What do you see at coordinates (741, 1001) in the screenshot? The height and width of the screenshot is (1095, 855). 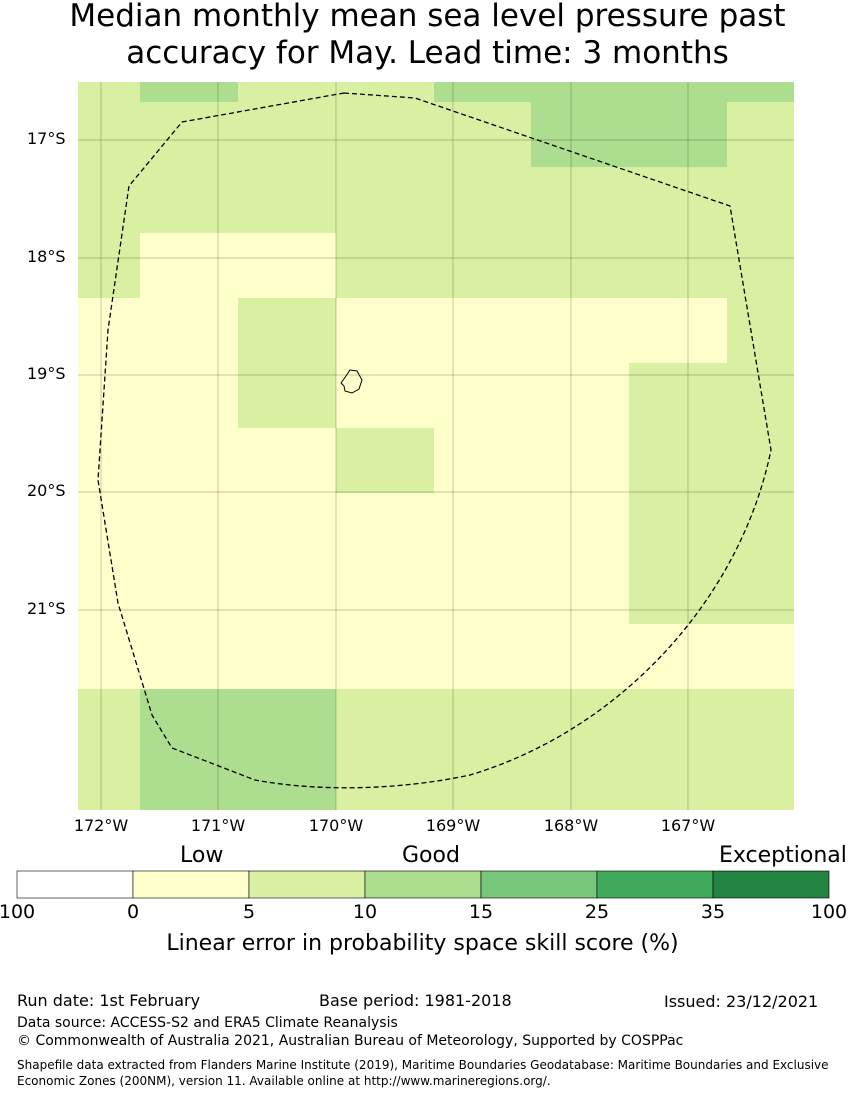 I see `issued-date: Issued: 23/12/2021` at bounding box center [741, 1001].